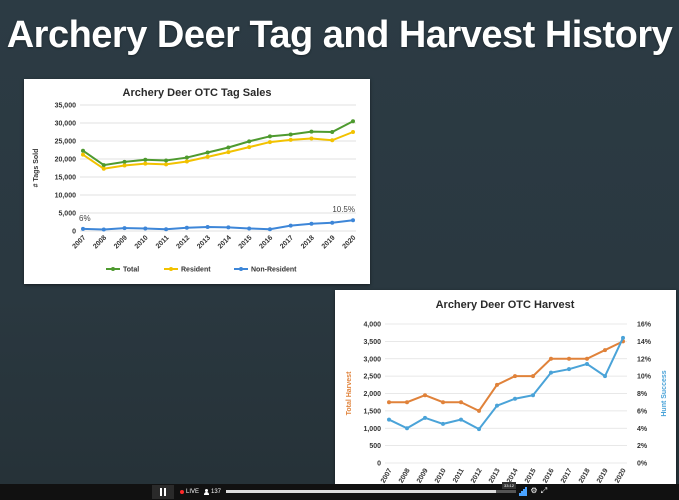 The image size is (679, 500). Describe the element at coordinates (371, 487) in the screenshot. I see `progress-scrubber: 33:12` at that location.